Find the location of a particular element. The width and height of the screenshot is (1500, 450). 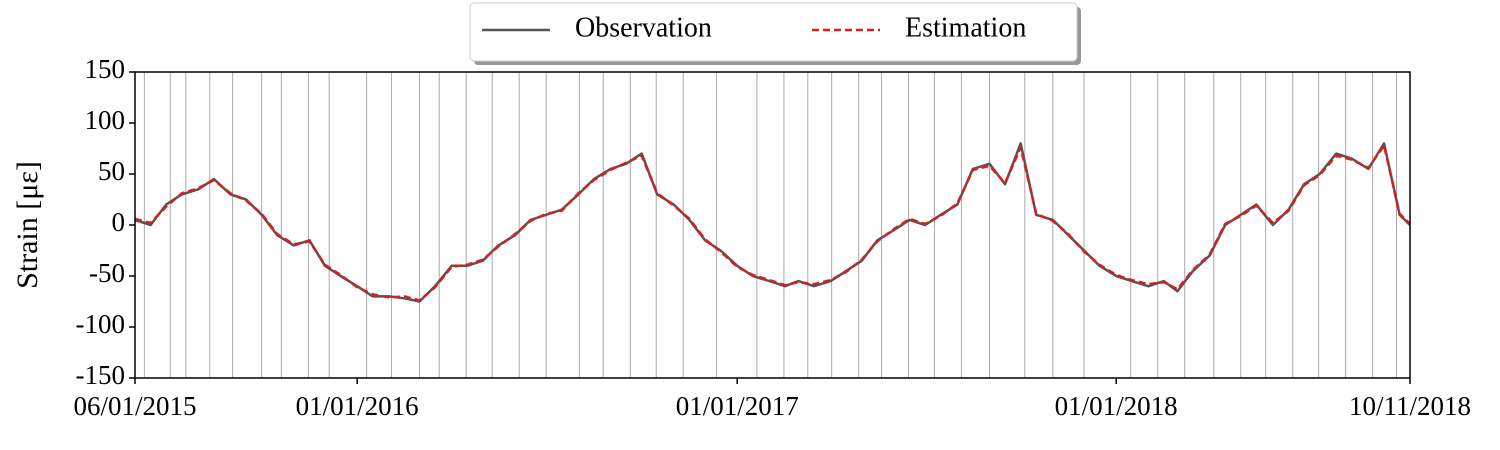

x-tick-label: 10/11/2018 is located at coordinates (1410, 406).